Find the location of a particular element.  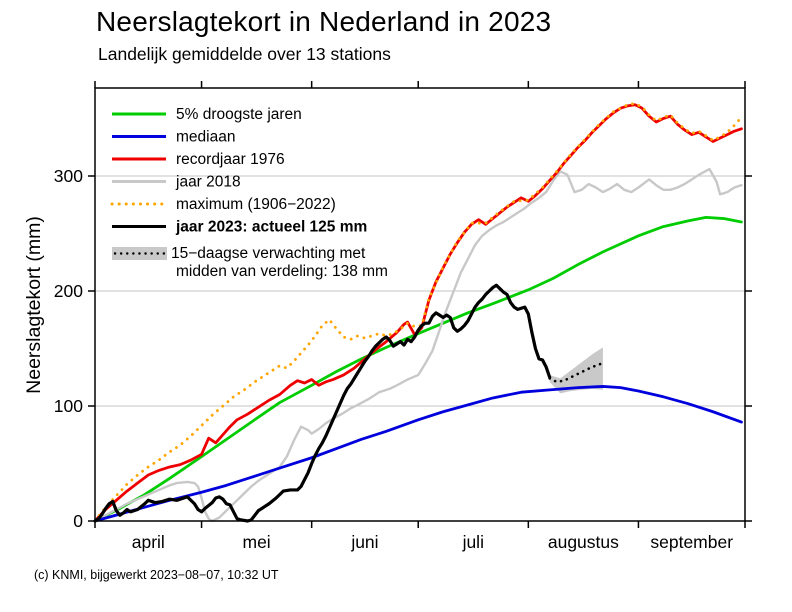

legend-label-recordjaar: recordjaar 1976 is located at coordinates (230, 159).